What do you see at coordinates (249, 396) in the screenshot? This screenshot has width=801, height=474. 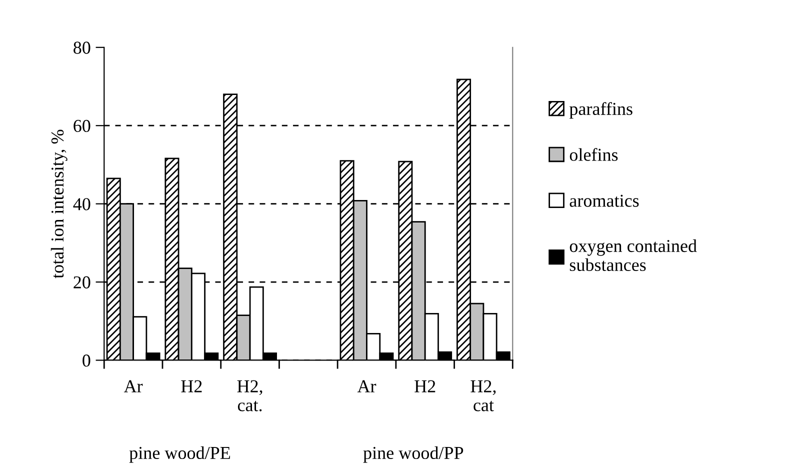 I see `x-tick-label: H2, cat.` at bounding box center [249, 396].